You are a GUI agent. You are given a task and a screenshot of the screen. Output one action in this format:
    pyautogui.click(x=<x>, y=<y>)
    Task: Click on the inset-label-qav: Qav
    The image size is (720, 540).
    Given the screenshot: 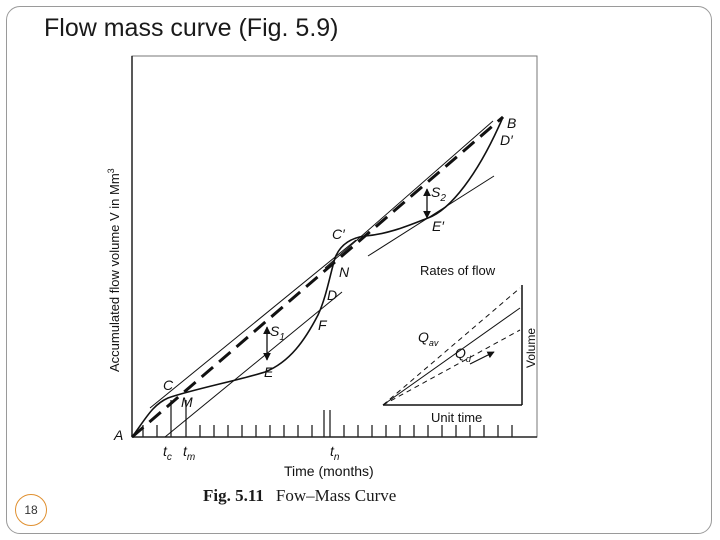 What is the action you would take?
    pyautogui.click(x=428, y=338)
    